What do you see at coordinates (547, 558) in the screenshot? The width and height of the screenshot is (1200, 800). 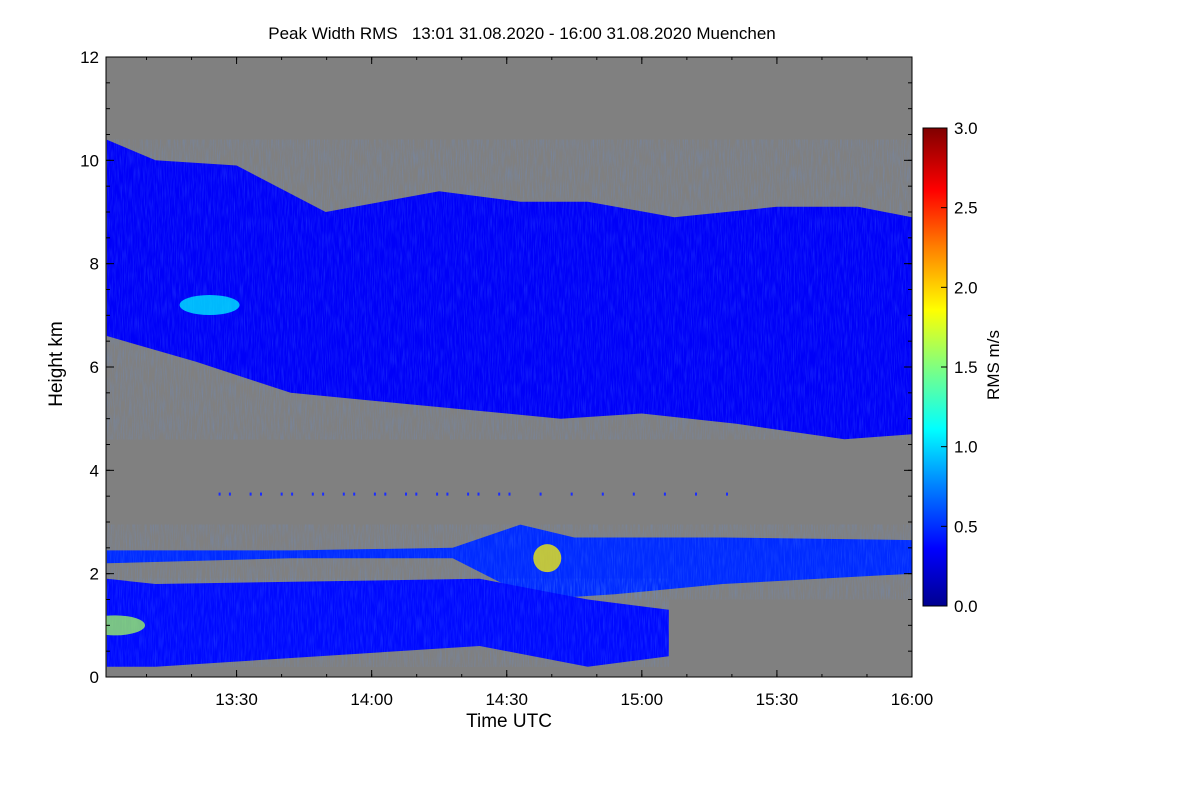 I see `lower-cloud-layer-peak` at bounding box center [547, 558].